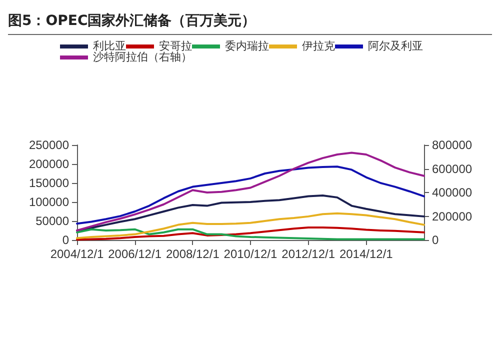 Image resolution: width=500 pixels, height=362 pixels. What do you see at coordinates (49, 164) in the screenshot?
I see `y-tick-label: 200000` at bounding box center [49, 164].